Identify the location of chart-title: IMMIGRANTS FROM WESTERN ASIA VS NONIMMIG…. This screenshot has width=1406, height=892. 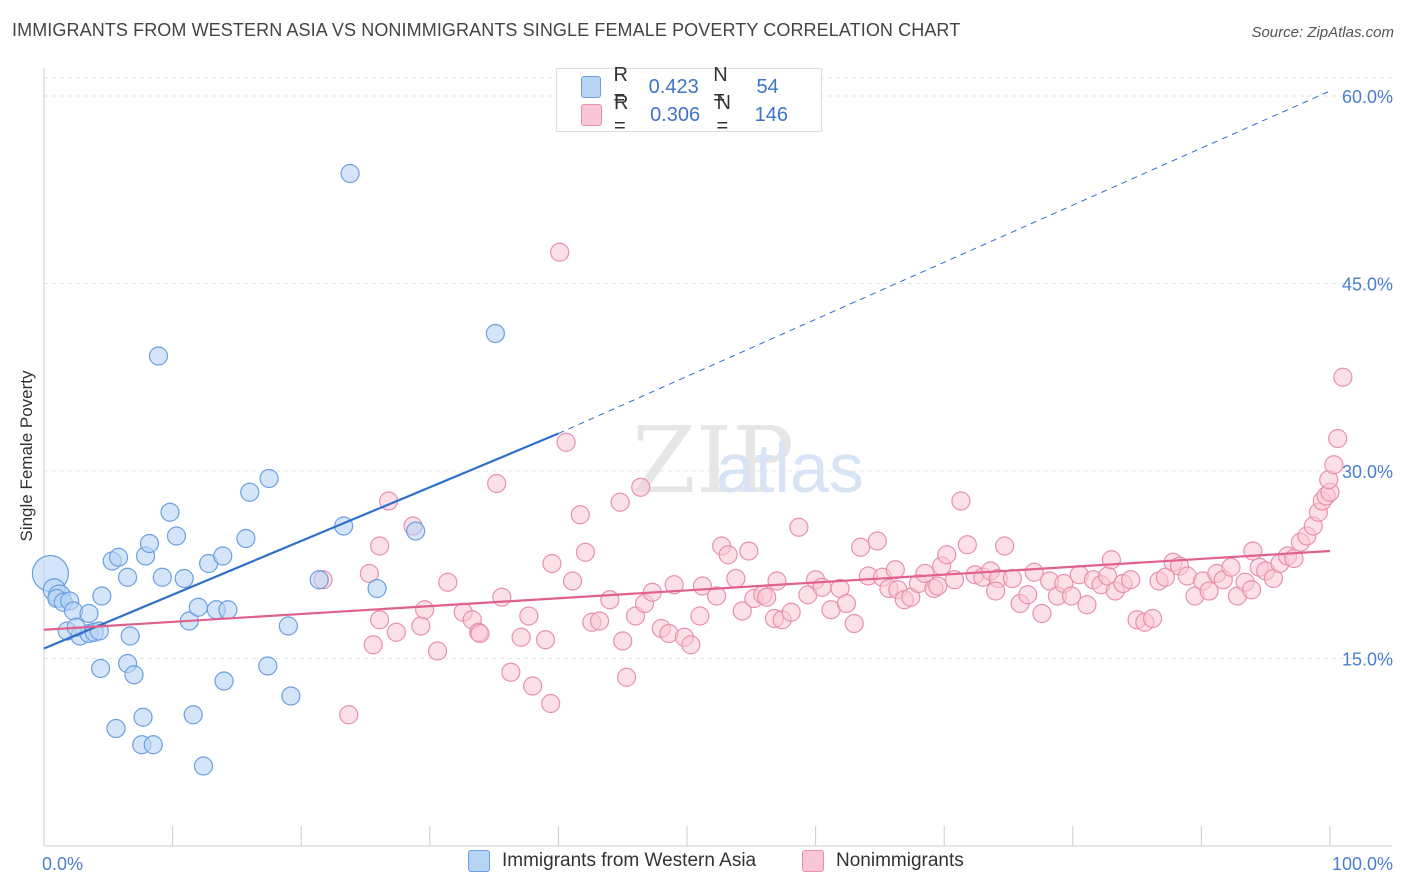
(486, 30).